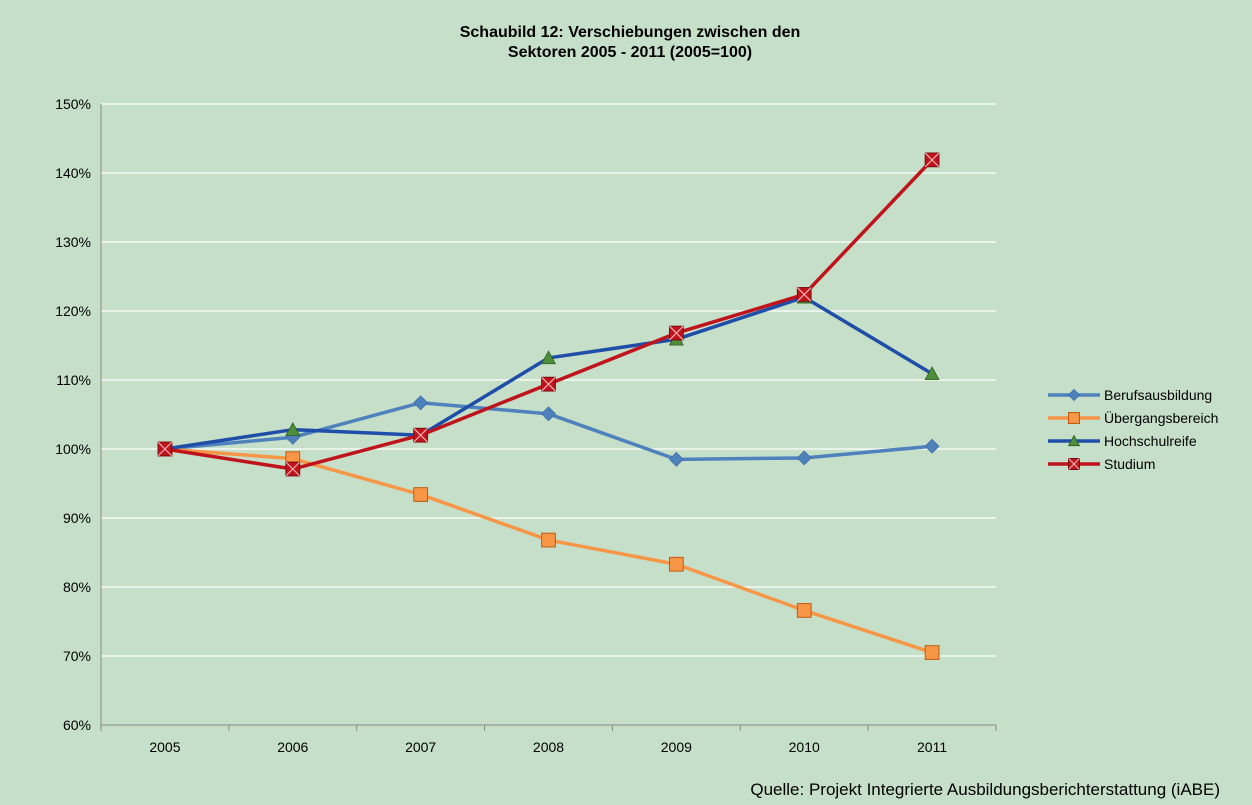  What do you see at coordinates (1158, 395) in the screenshot?
I see `legend-label: Berufsausbildung` at bounding box center [1158, 395].